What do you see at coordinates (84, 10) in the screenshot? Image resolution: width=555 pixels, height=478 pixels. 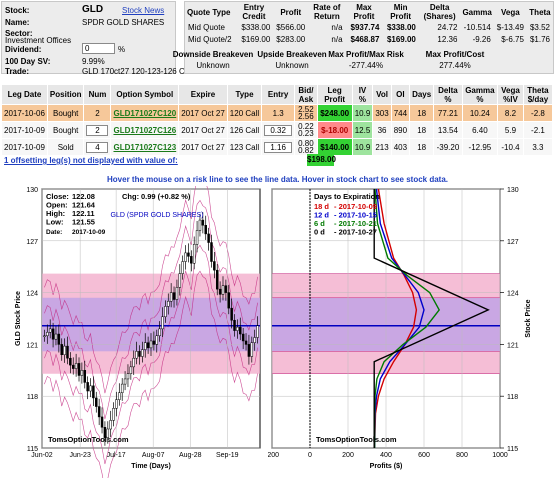 I see `stock-row: Stock: GLD Stock News` at bounding box center [84, 10].